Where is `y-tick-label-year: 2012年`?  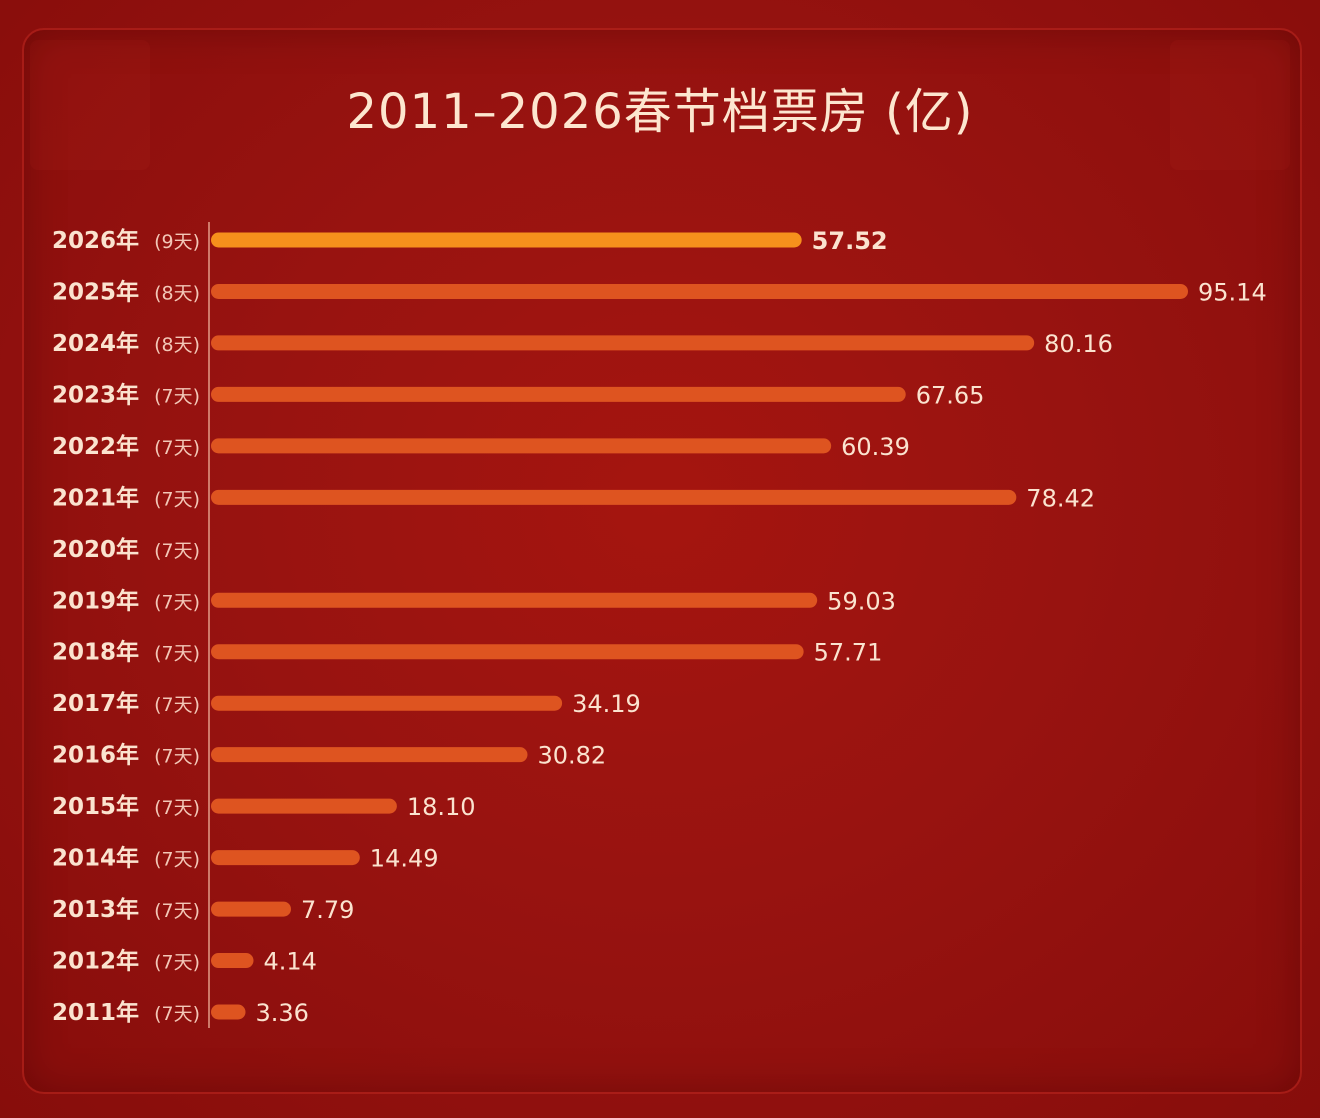
y-tick-label-year: 2012年 is located at coordinates (95, 961).